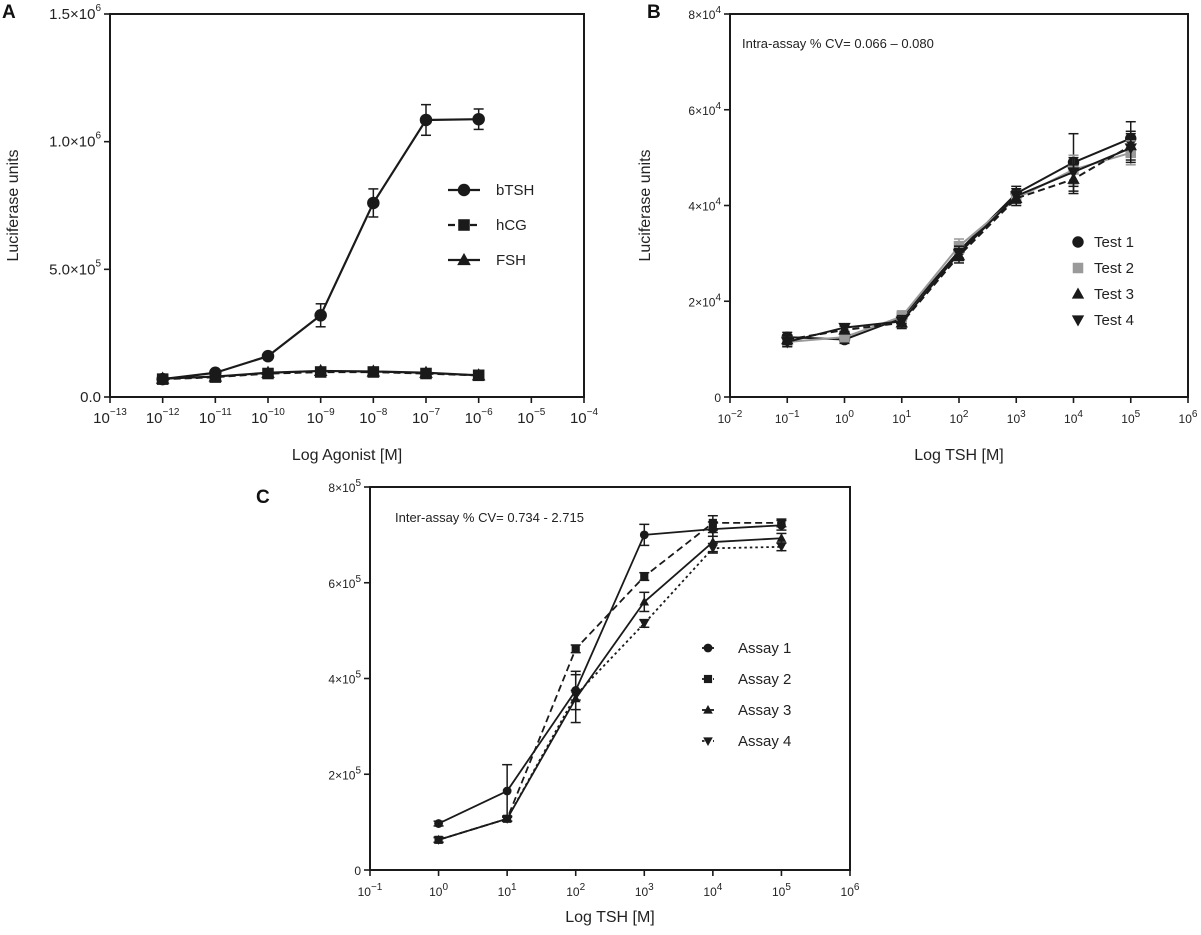  Describe the element at coordinates (344, 678) in the screenshot. I see `panel-c-y-tick-label: 4×10⁵` at that location.